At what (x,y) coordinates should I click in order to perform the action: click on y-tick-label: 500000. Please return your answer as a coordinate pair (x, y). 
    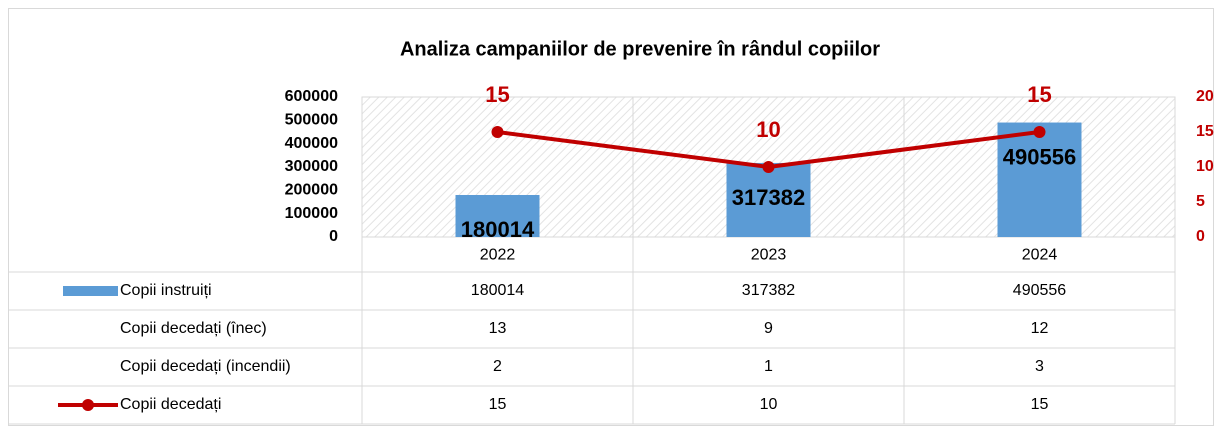
    Looking at the image, I should click on (311, 120).